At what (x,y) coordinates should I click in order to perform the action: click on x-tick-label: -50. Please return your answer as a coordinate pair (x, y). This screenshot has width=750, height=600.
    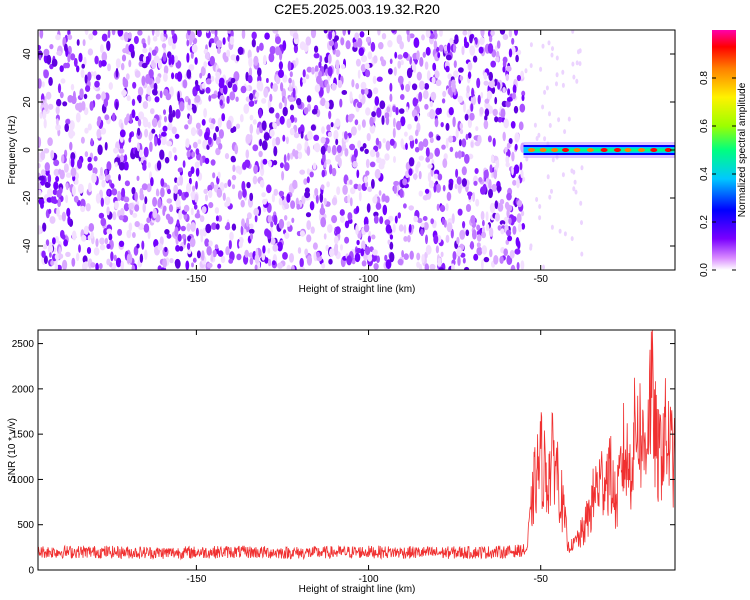
    Looking at the image, I should click on (540, 279).